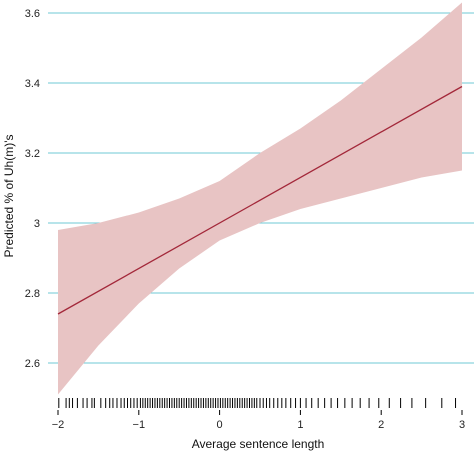  I want to click on y-tick-label: 2.8, so click(32, 294).